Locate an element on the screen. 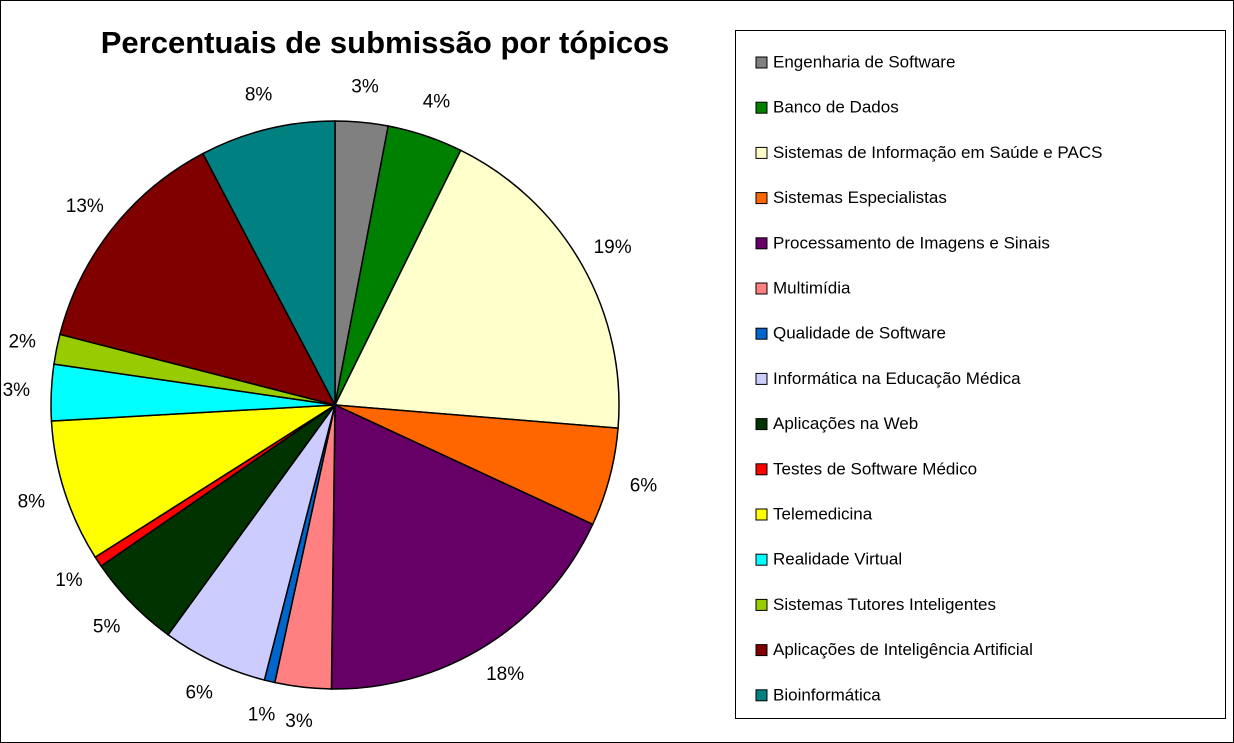  legend-label: Sistemas Tutores Inteligentes is located at coordinates (884, 604).